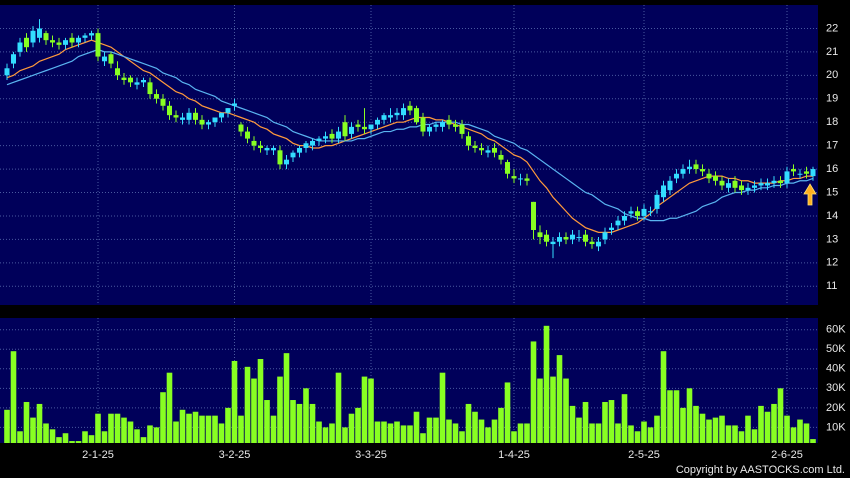 The image size is (850, 478). Describe the element at coordinates (235, 455) in the screenshot. I see `x-tick-label: 3-2-25` at that location.